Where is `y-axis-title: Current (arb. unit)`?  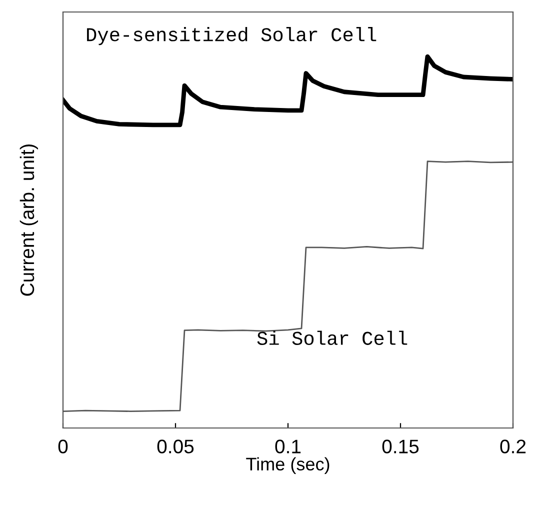 y-axis-title: Current (arb. unit) is located at coordinates (29, 220).